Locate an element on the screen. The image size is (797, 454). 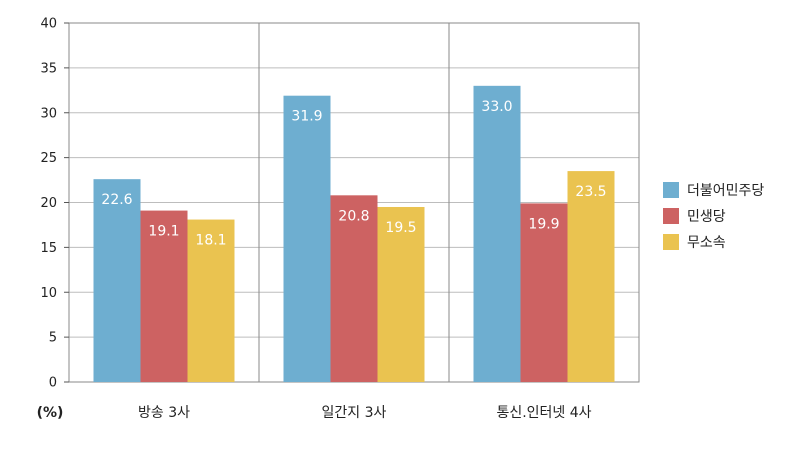
legend-label: 더불어민주당 is located at coordinates (725, 191).